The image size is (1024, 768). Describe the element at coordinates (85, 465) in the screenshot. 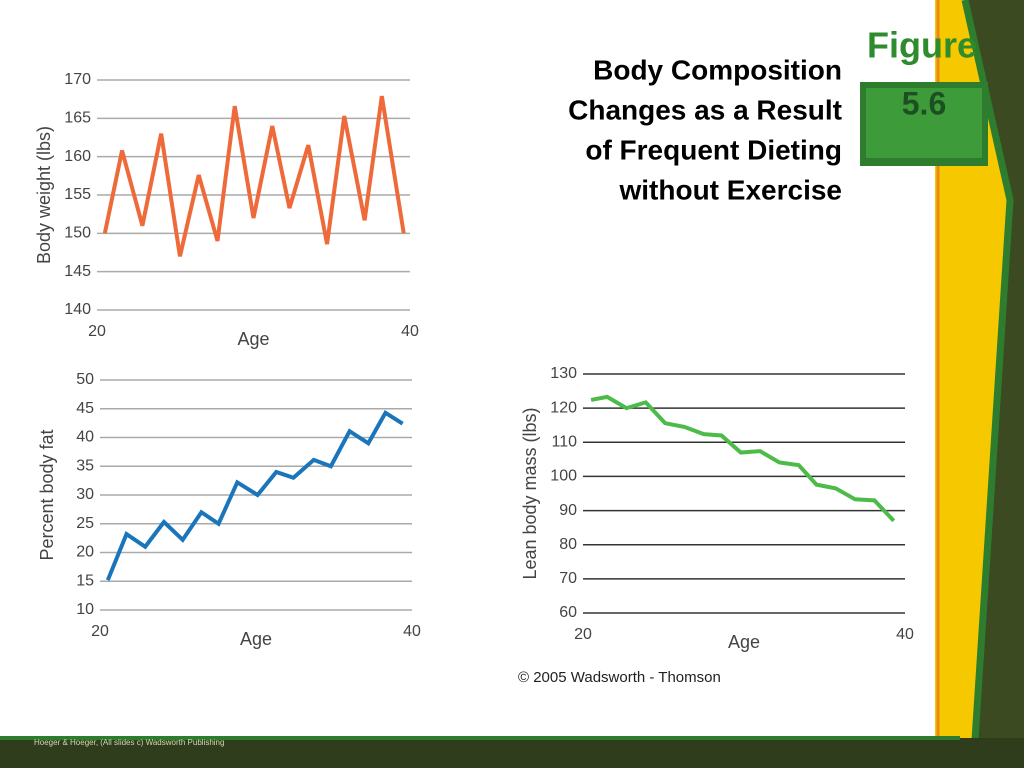

I see `y-tick-label: 35` at that location.